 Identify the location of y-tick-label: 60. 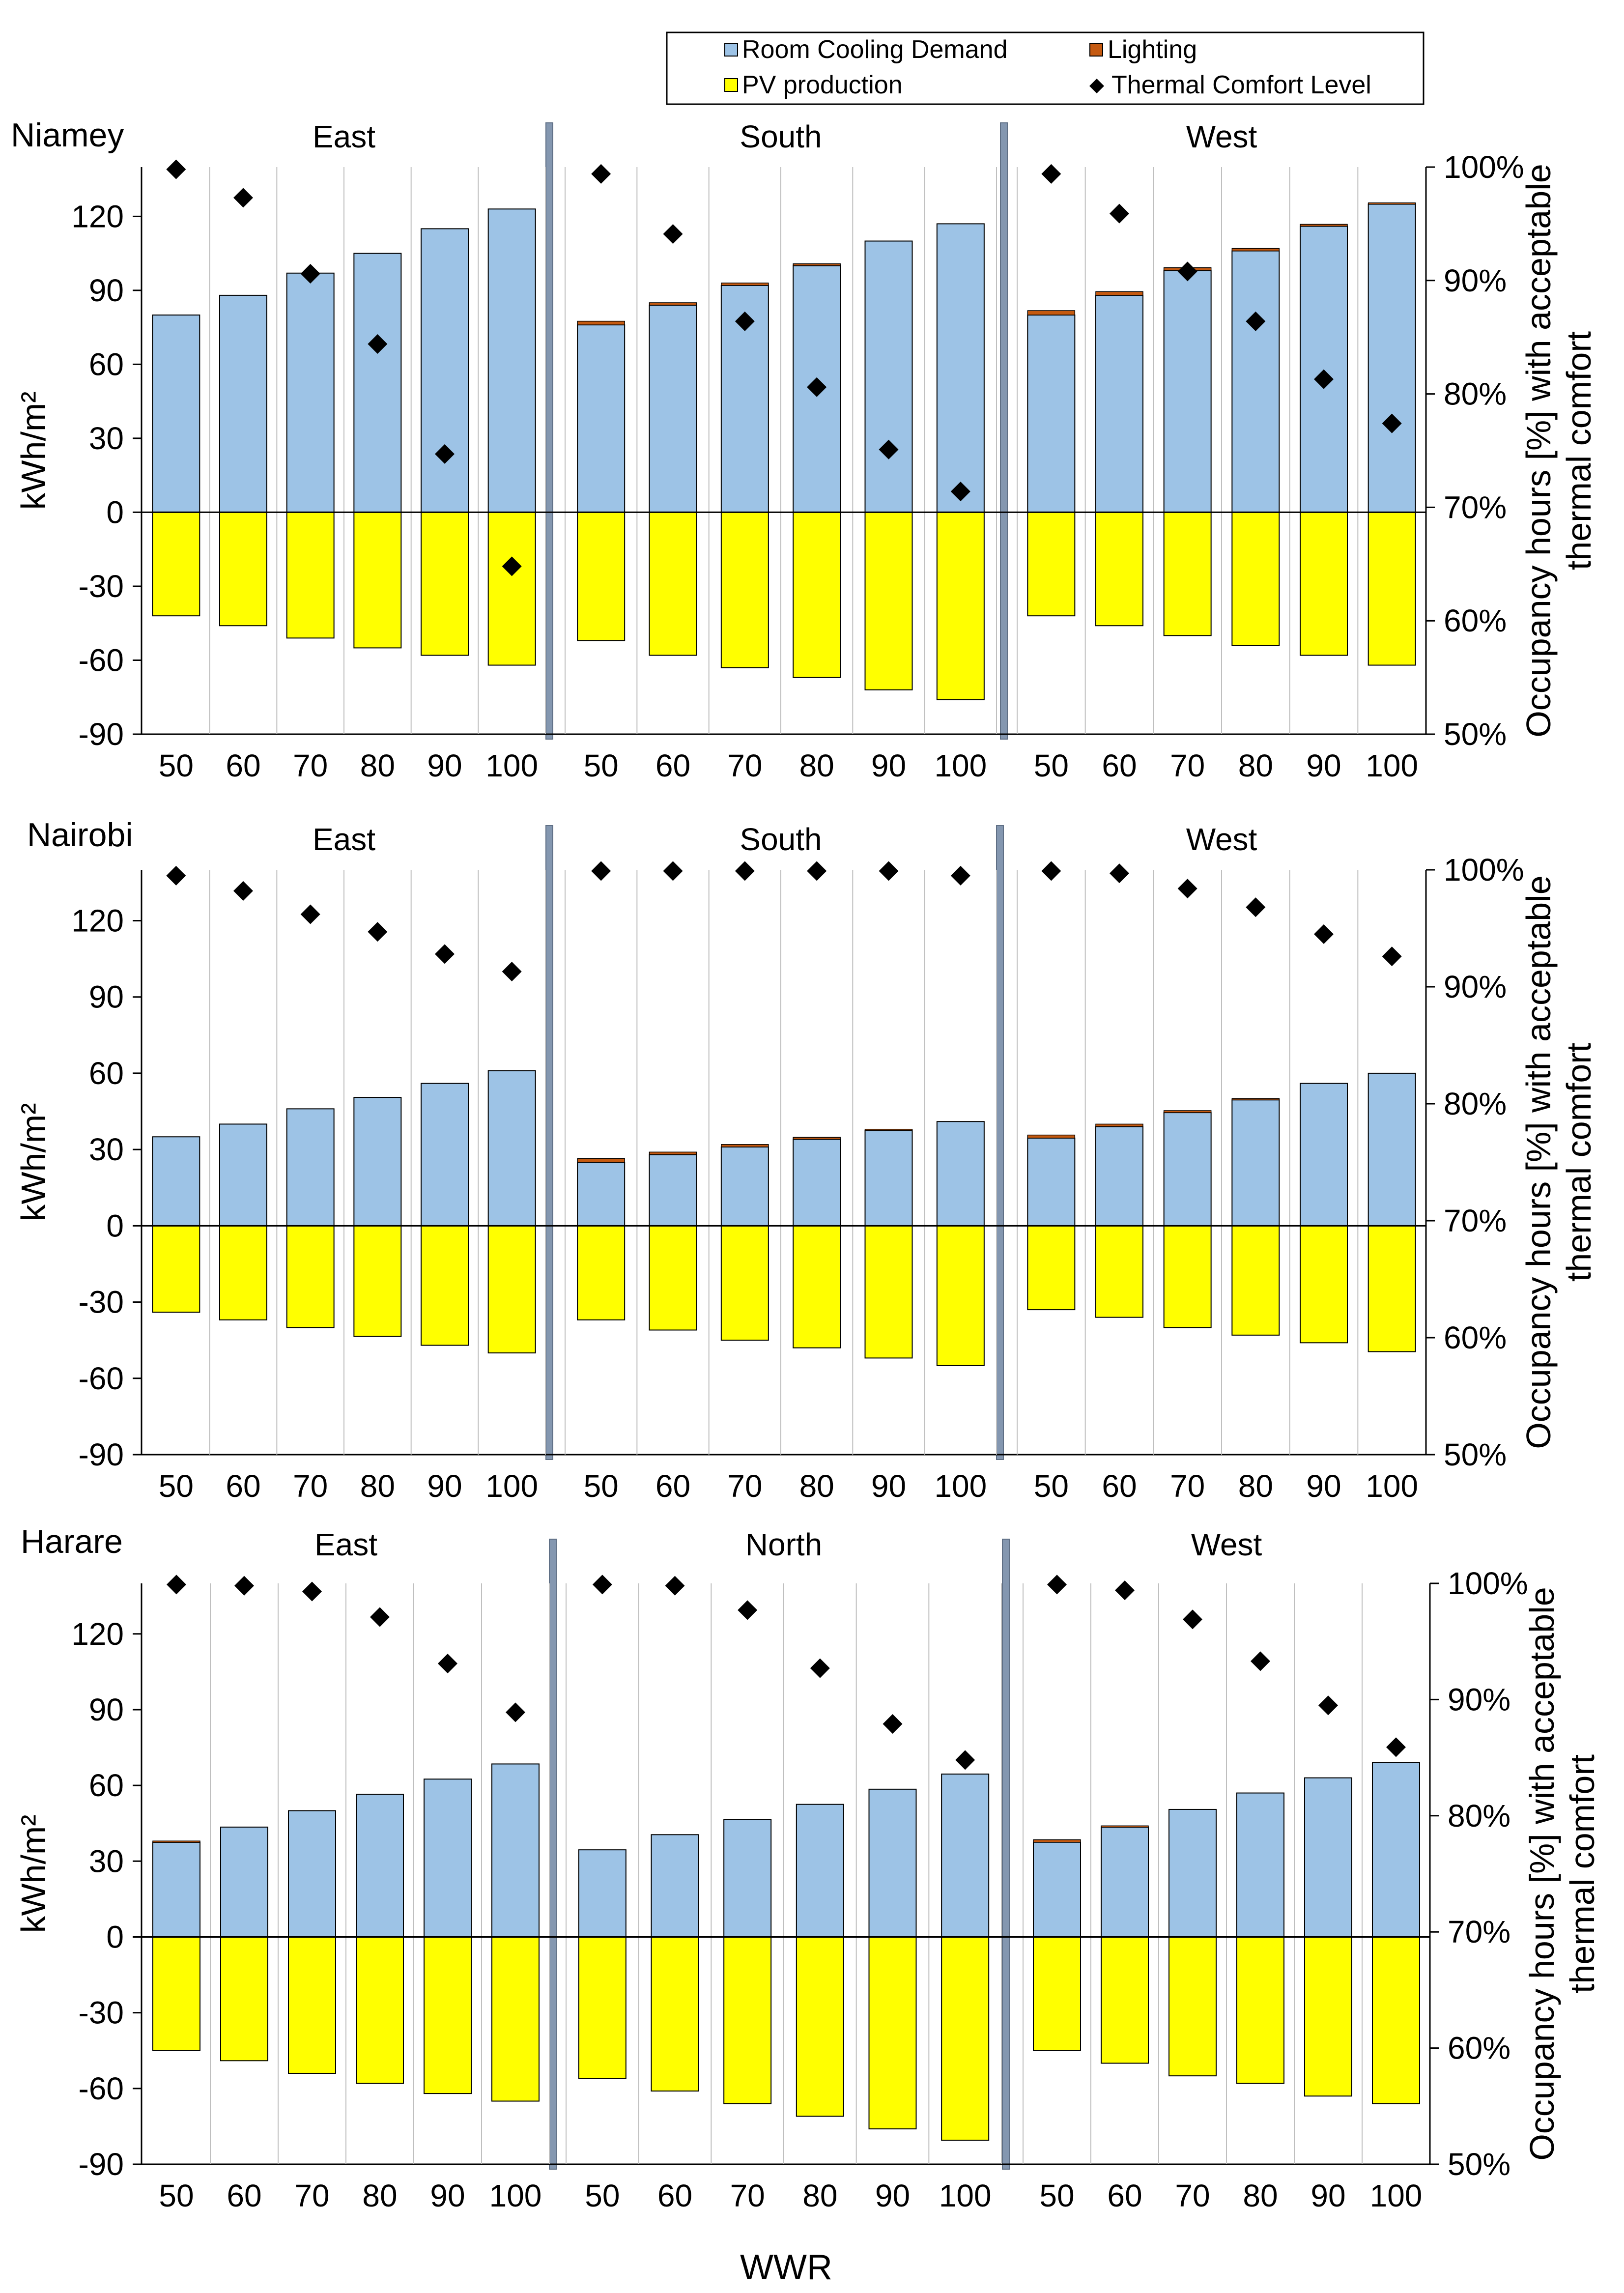
(106, 1073).